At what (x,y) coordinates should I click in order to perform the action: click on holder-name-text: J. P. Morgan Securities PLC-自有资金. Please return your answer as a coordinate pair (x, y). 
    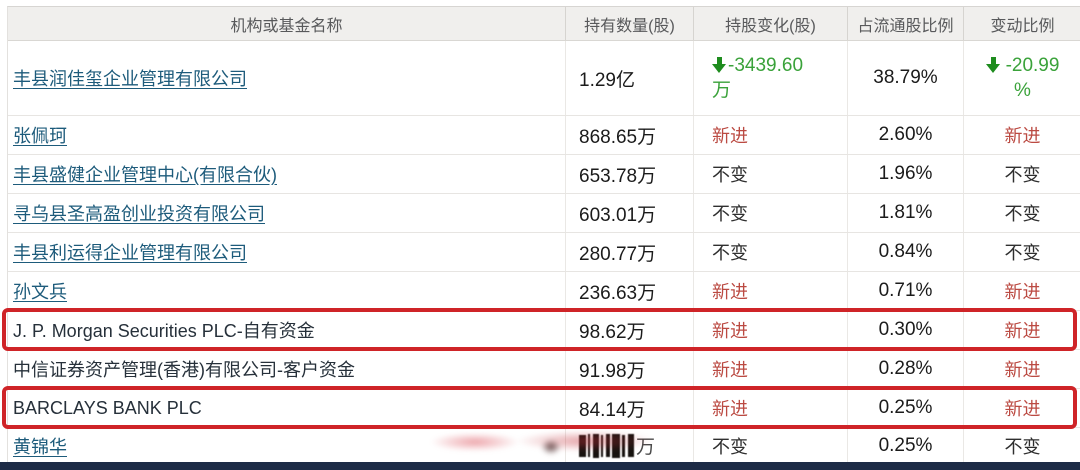
    Looking at the image, I should click on (164, 331).